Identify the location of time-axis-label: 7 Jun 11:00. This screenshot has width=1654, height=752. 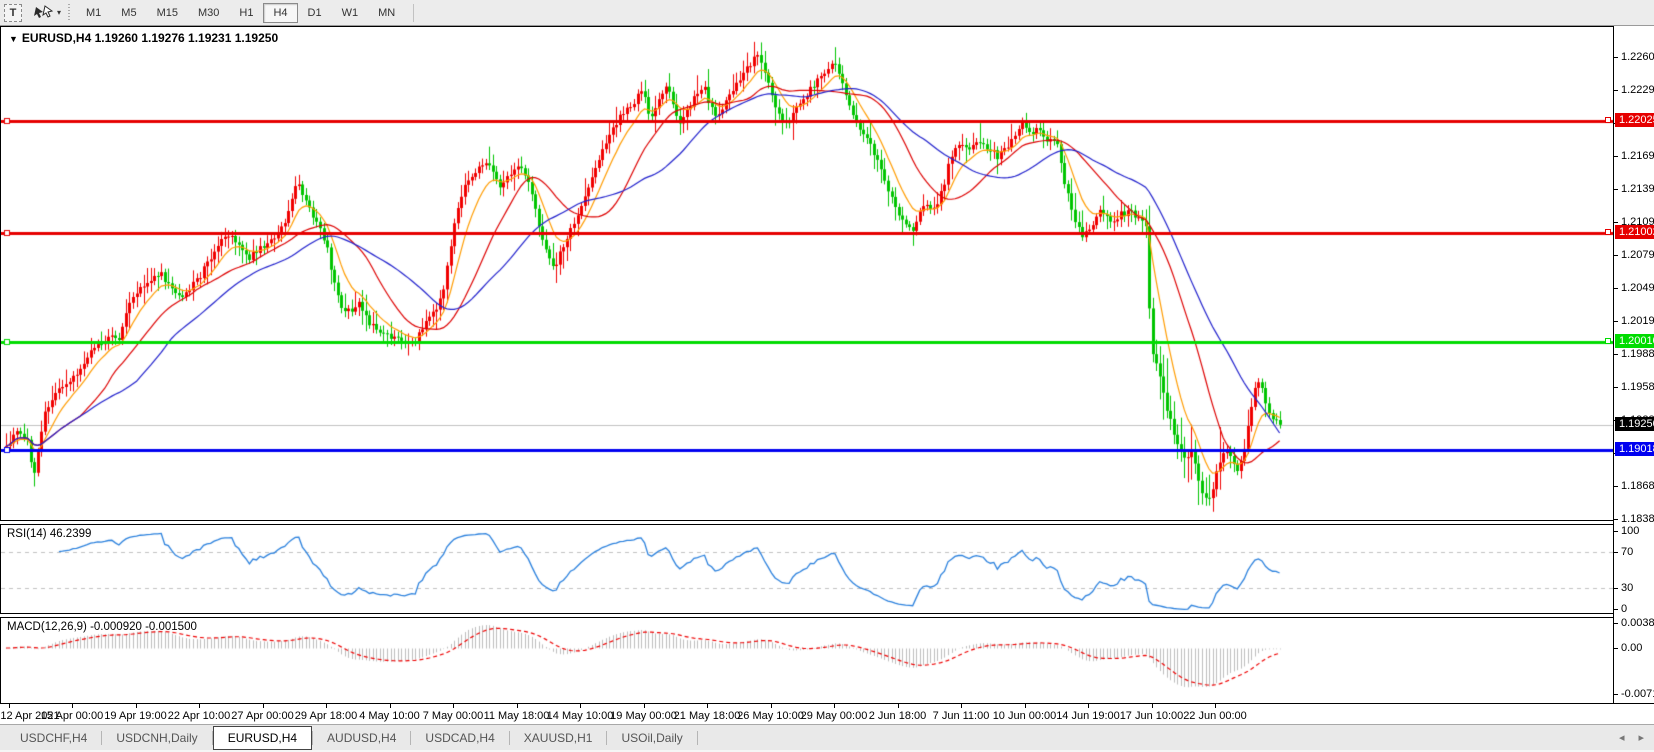
(961, 716).